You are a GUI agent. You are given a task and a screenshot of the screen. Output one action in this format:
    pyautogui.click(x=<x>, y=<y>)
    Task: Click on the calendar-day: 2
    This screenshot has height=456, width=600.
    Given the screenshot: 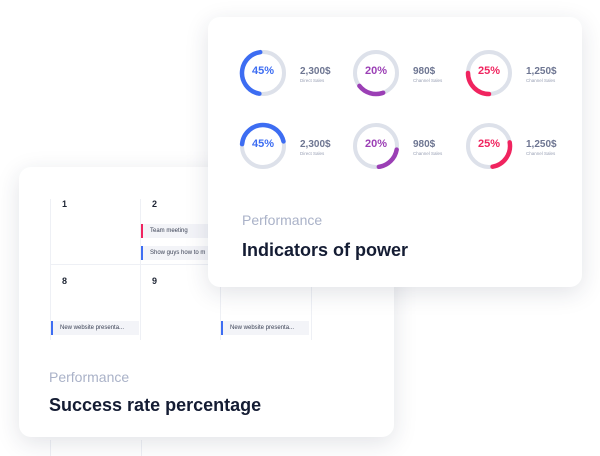 What is the action you would take?
    pyautogui.click(x=155, y=204)
    